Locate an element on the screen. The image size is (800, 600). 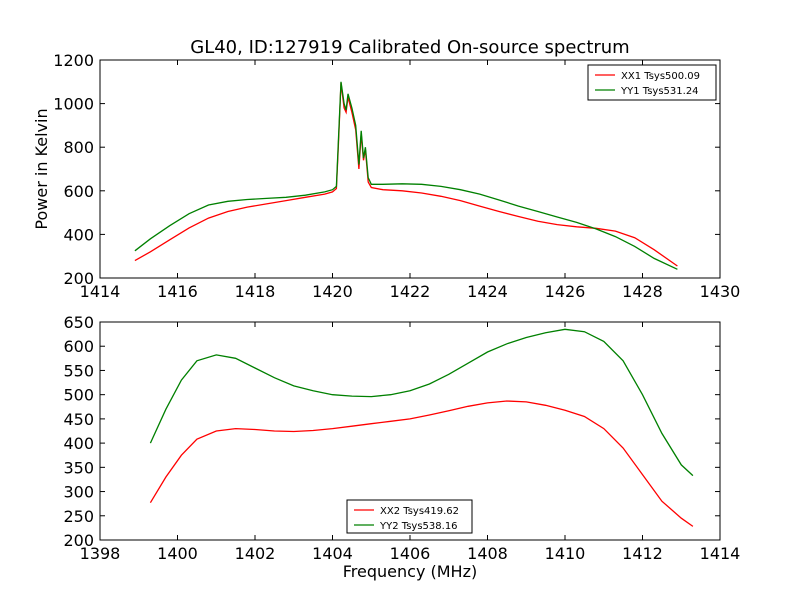
legend-label: XX2 Tsys419.62 is located at coordinates (419, 511).